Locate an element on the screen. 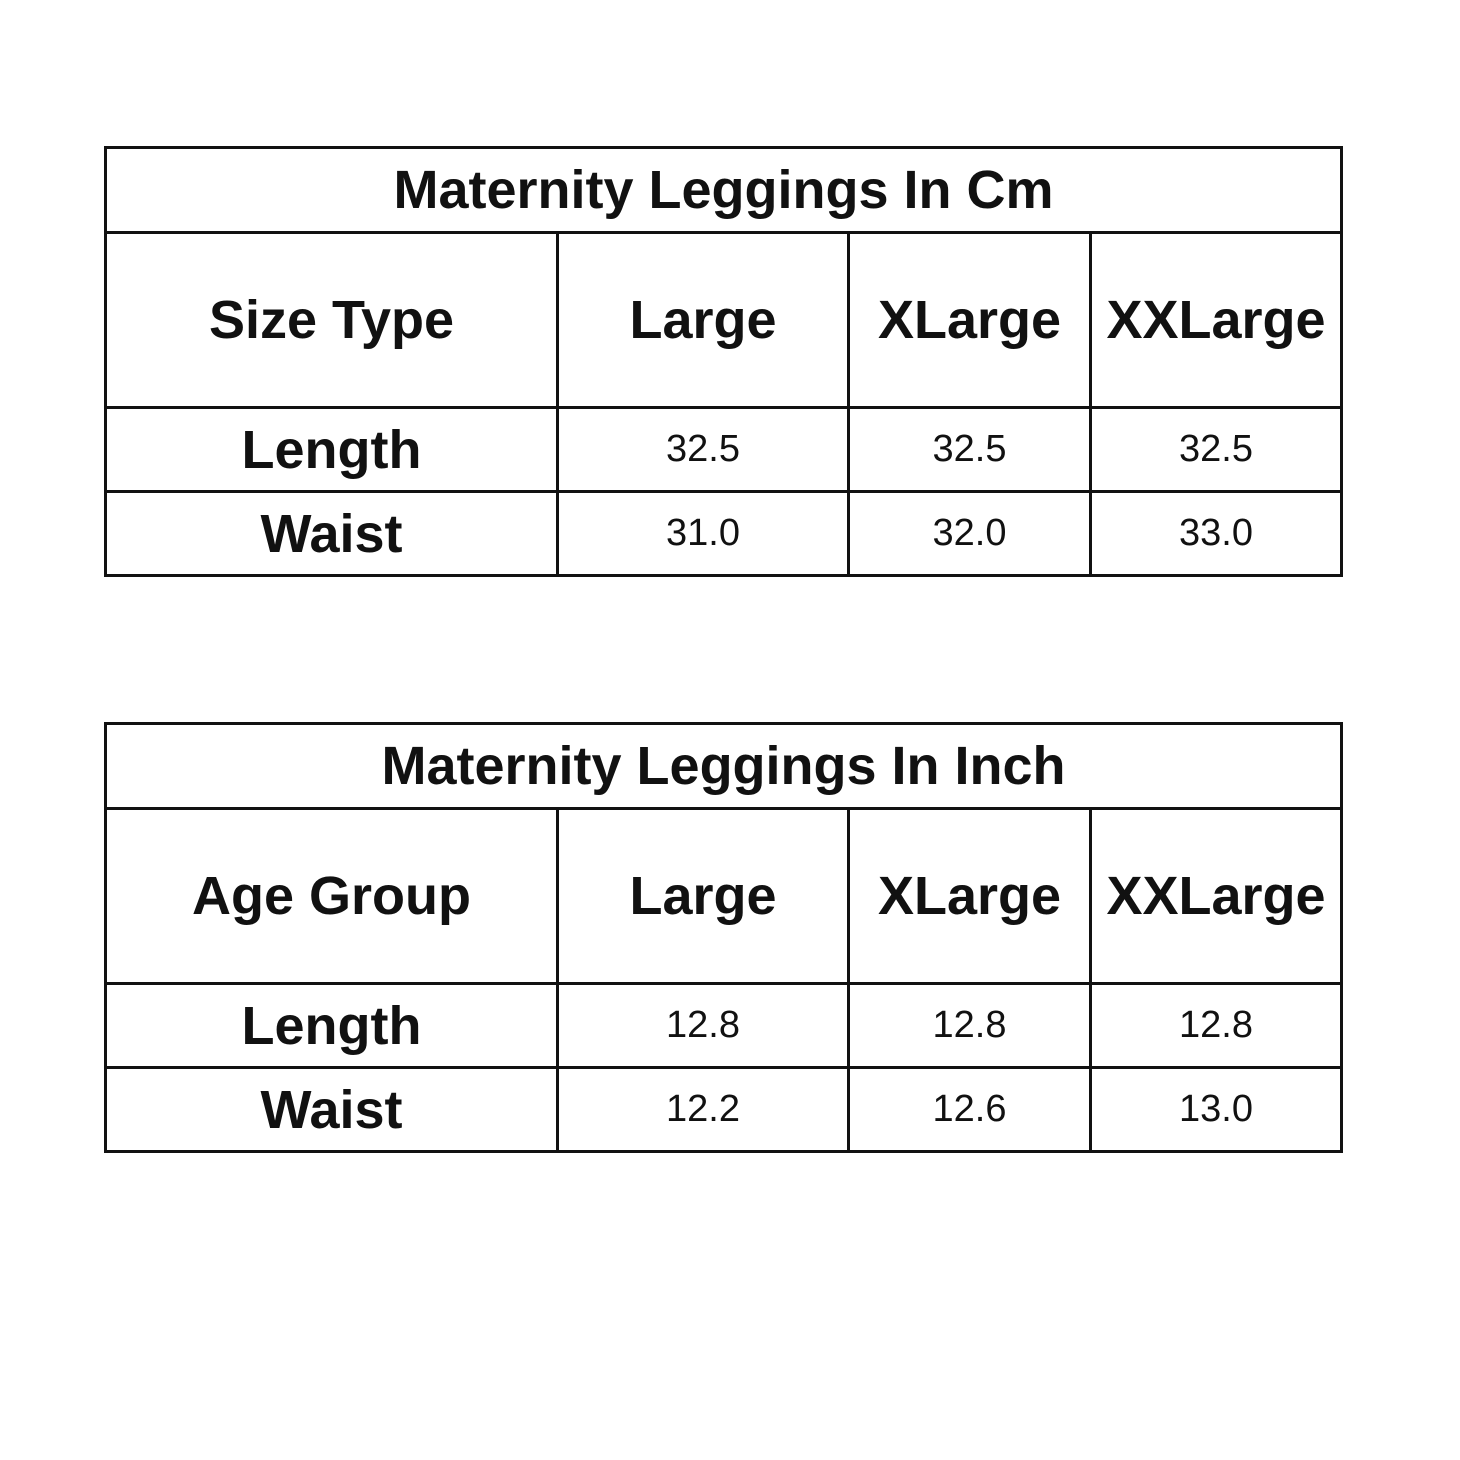 The image size is (1460, 1460). table-title: Maternity Leggings In Inch is located at coordinates (723, 766).